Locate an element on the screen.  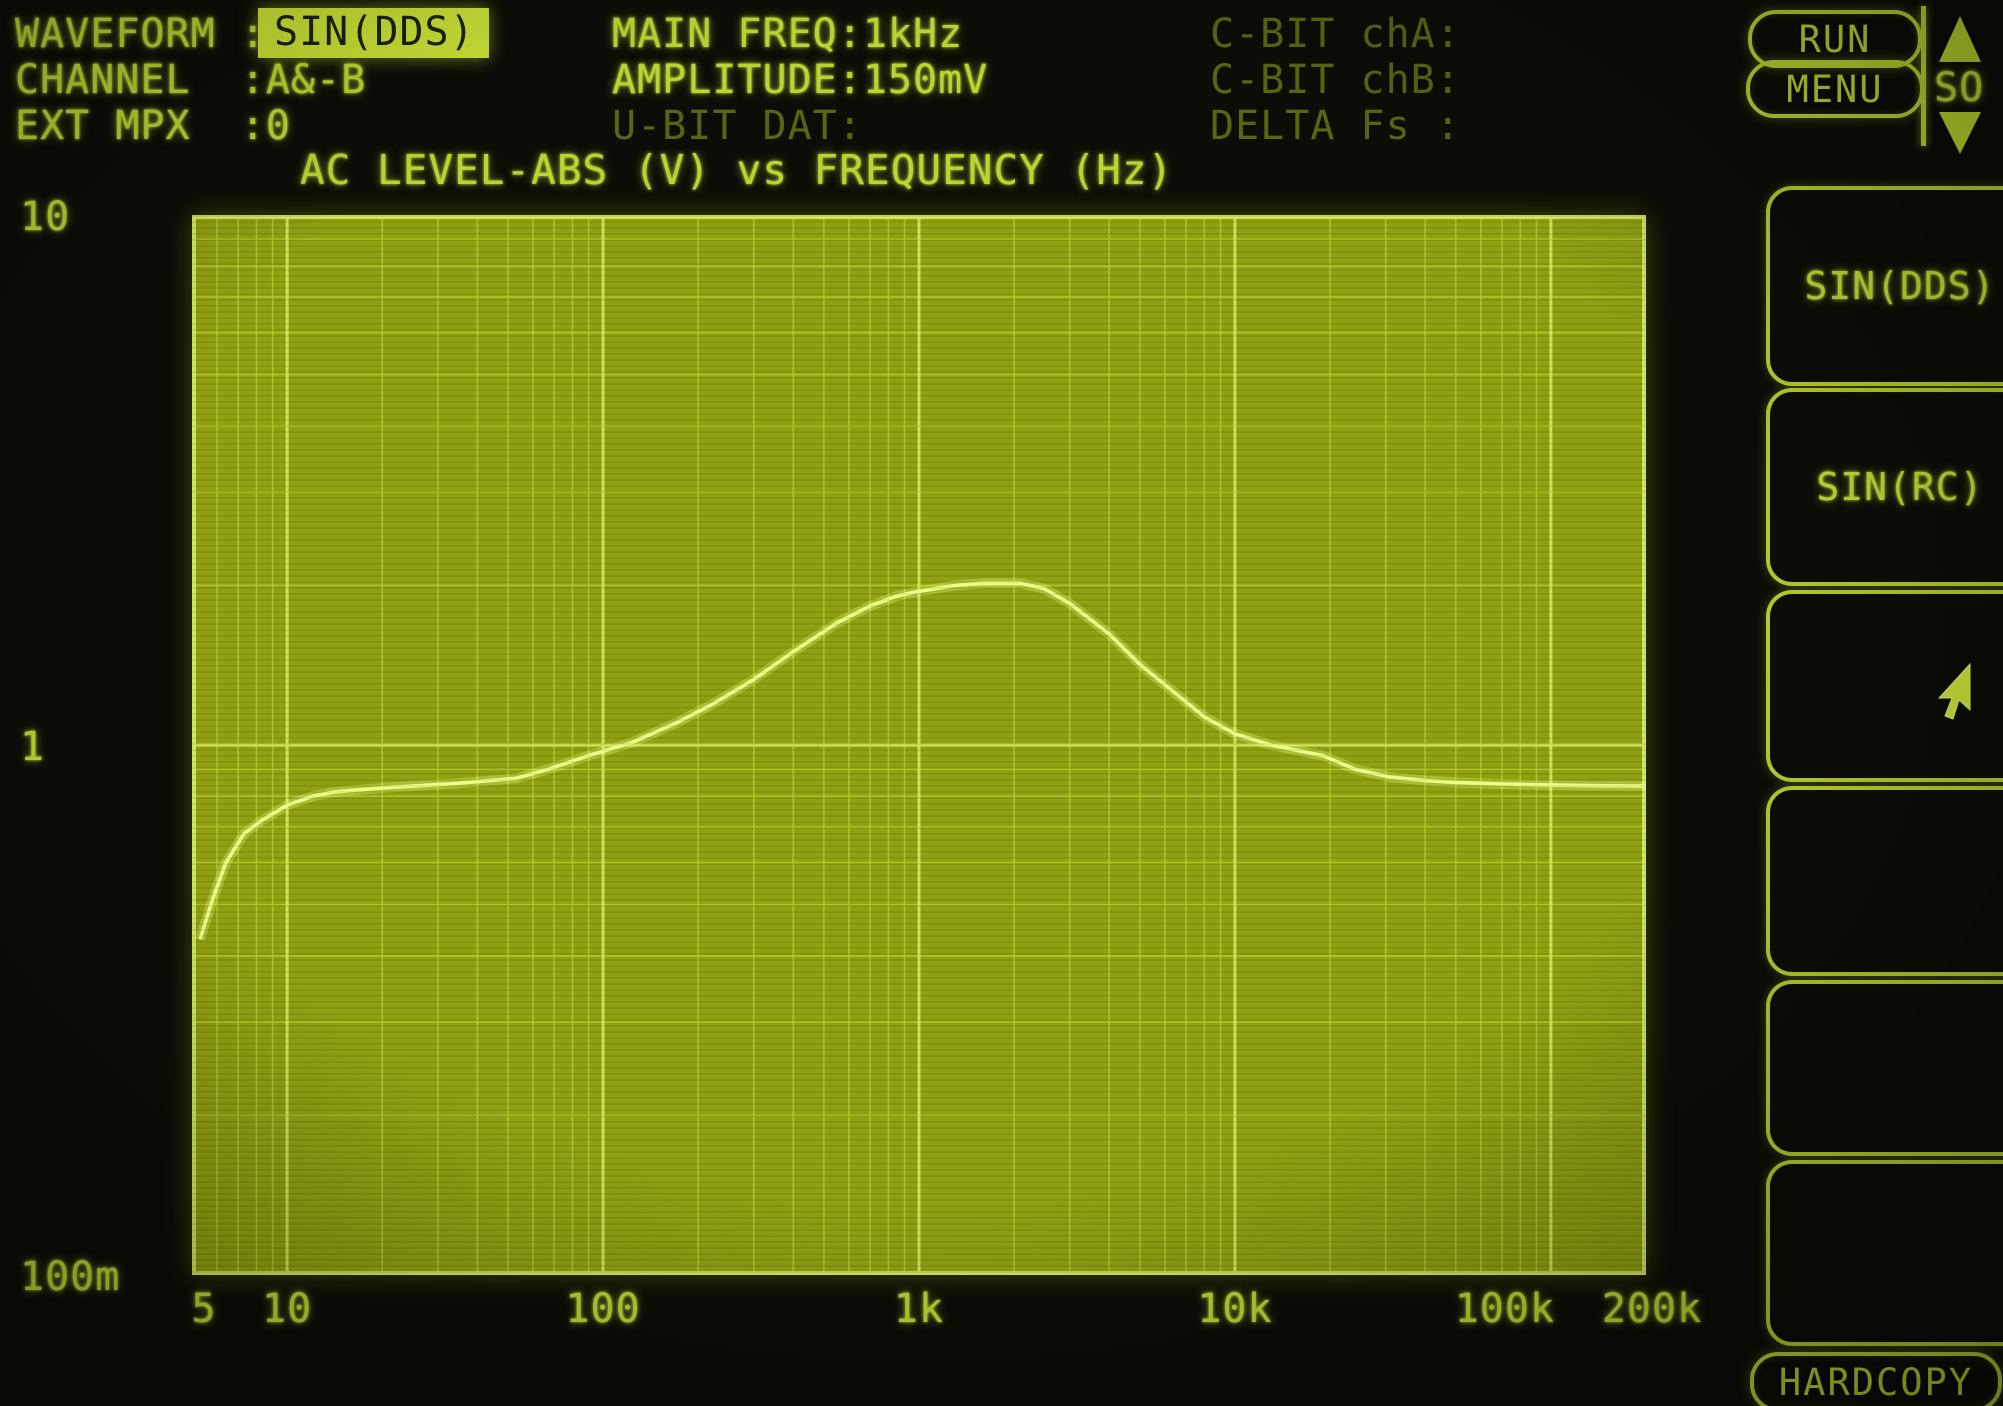
scroll-label: SO is located at coordinates (1959, 88).